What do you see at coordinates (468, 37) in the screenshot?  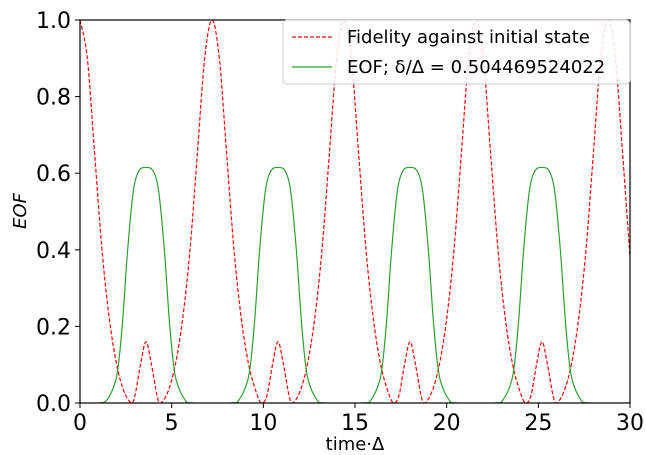 I see `legend-label-fidelity: Fidelity against initial state` at bounding box center [468, 37].